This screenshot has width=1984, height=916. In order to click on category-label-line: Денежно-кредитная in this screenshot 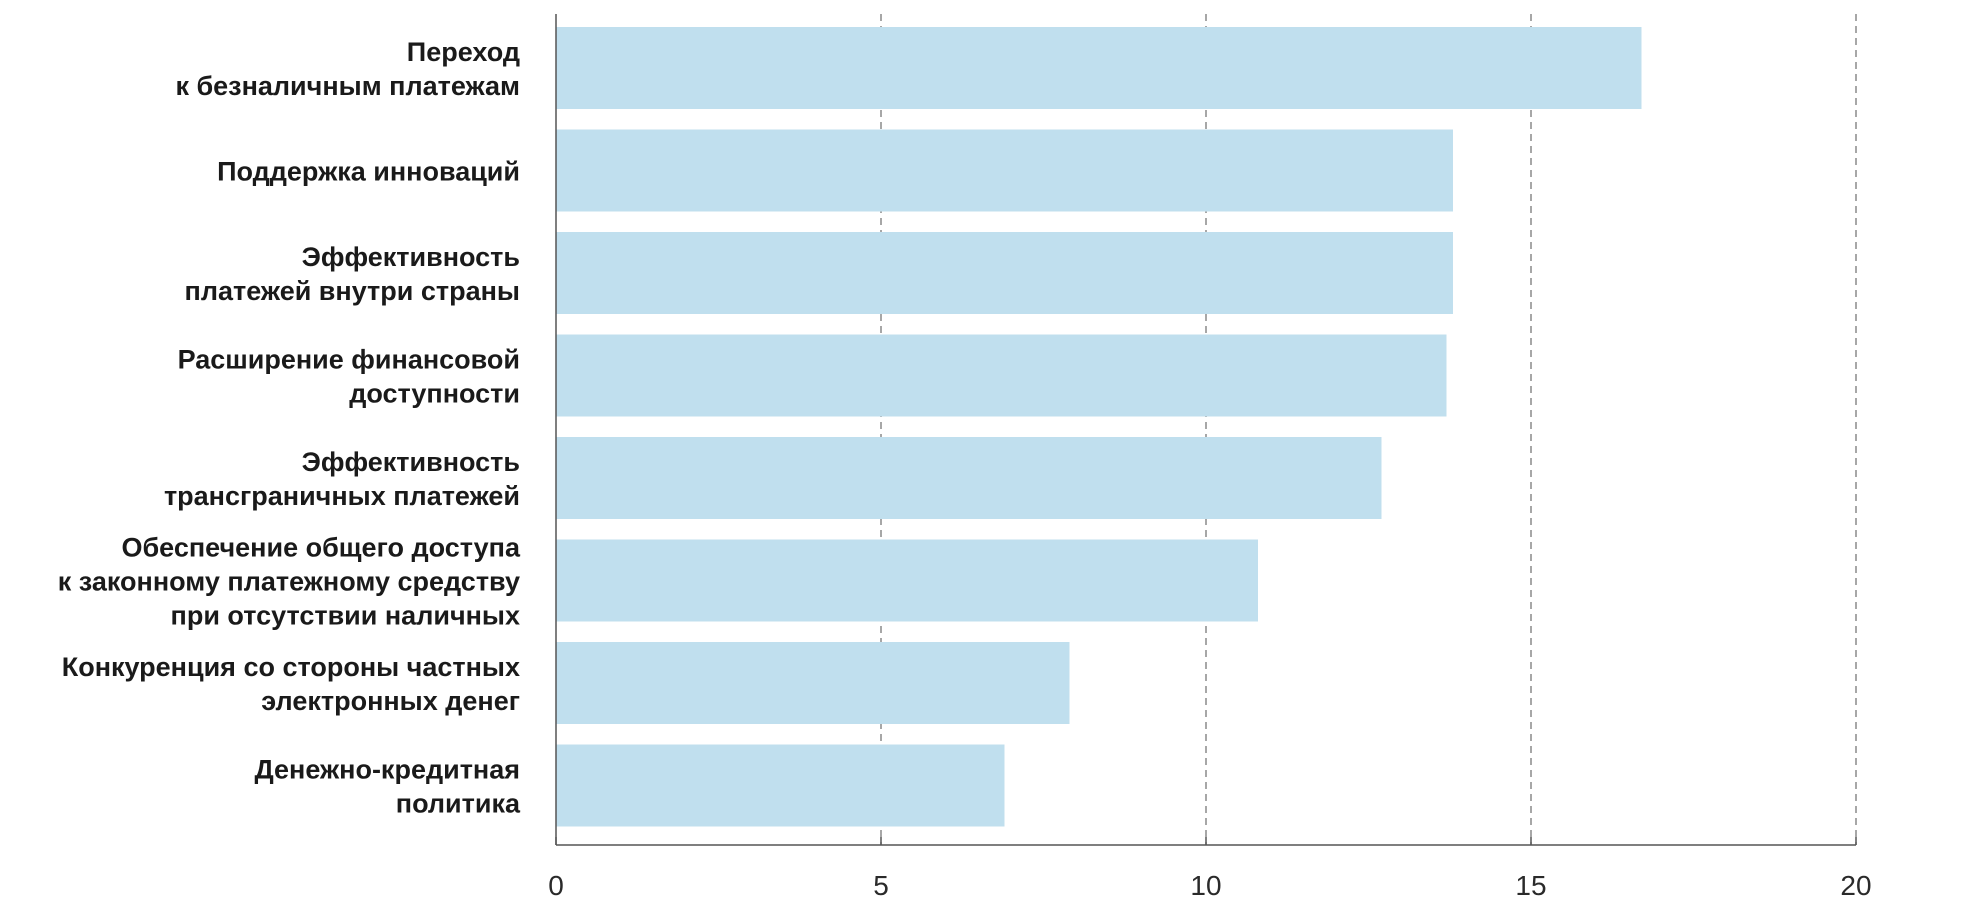, I will do `click(387, 770)`.